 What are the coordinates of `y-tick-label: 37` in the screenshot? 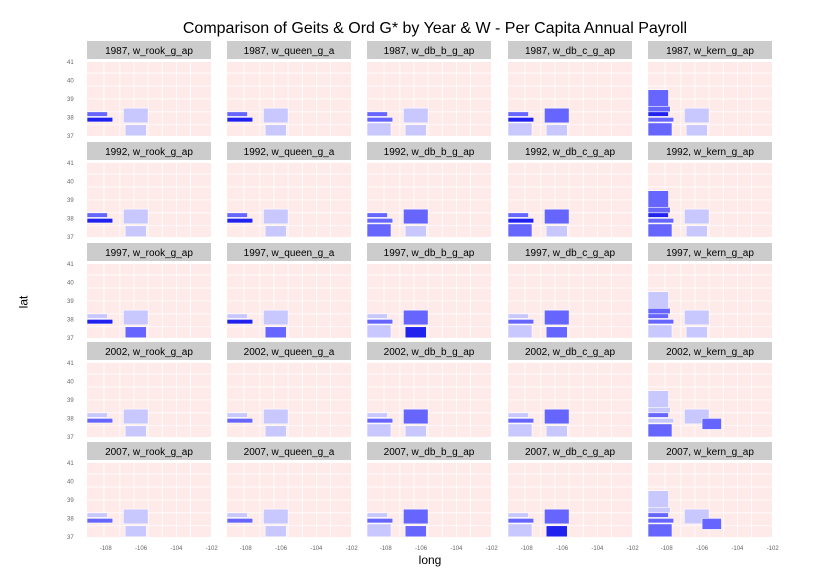 It's located at (70, 339).